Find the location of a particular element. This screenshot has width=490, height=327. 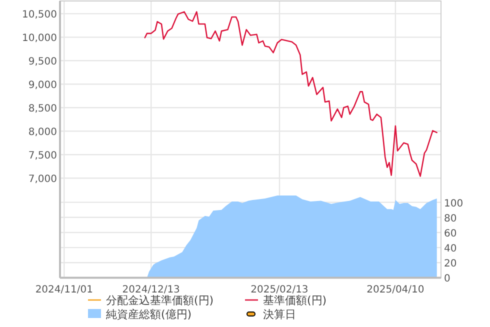

y2-tick-label: 20 is located at coordinates (450, 264).